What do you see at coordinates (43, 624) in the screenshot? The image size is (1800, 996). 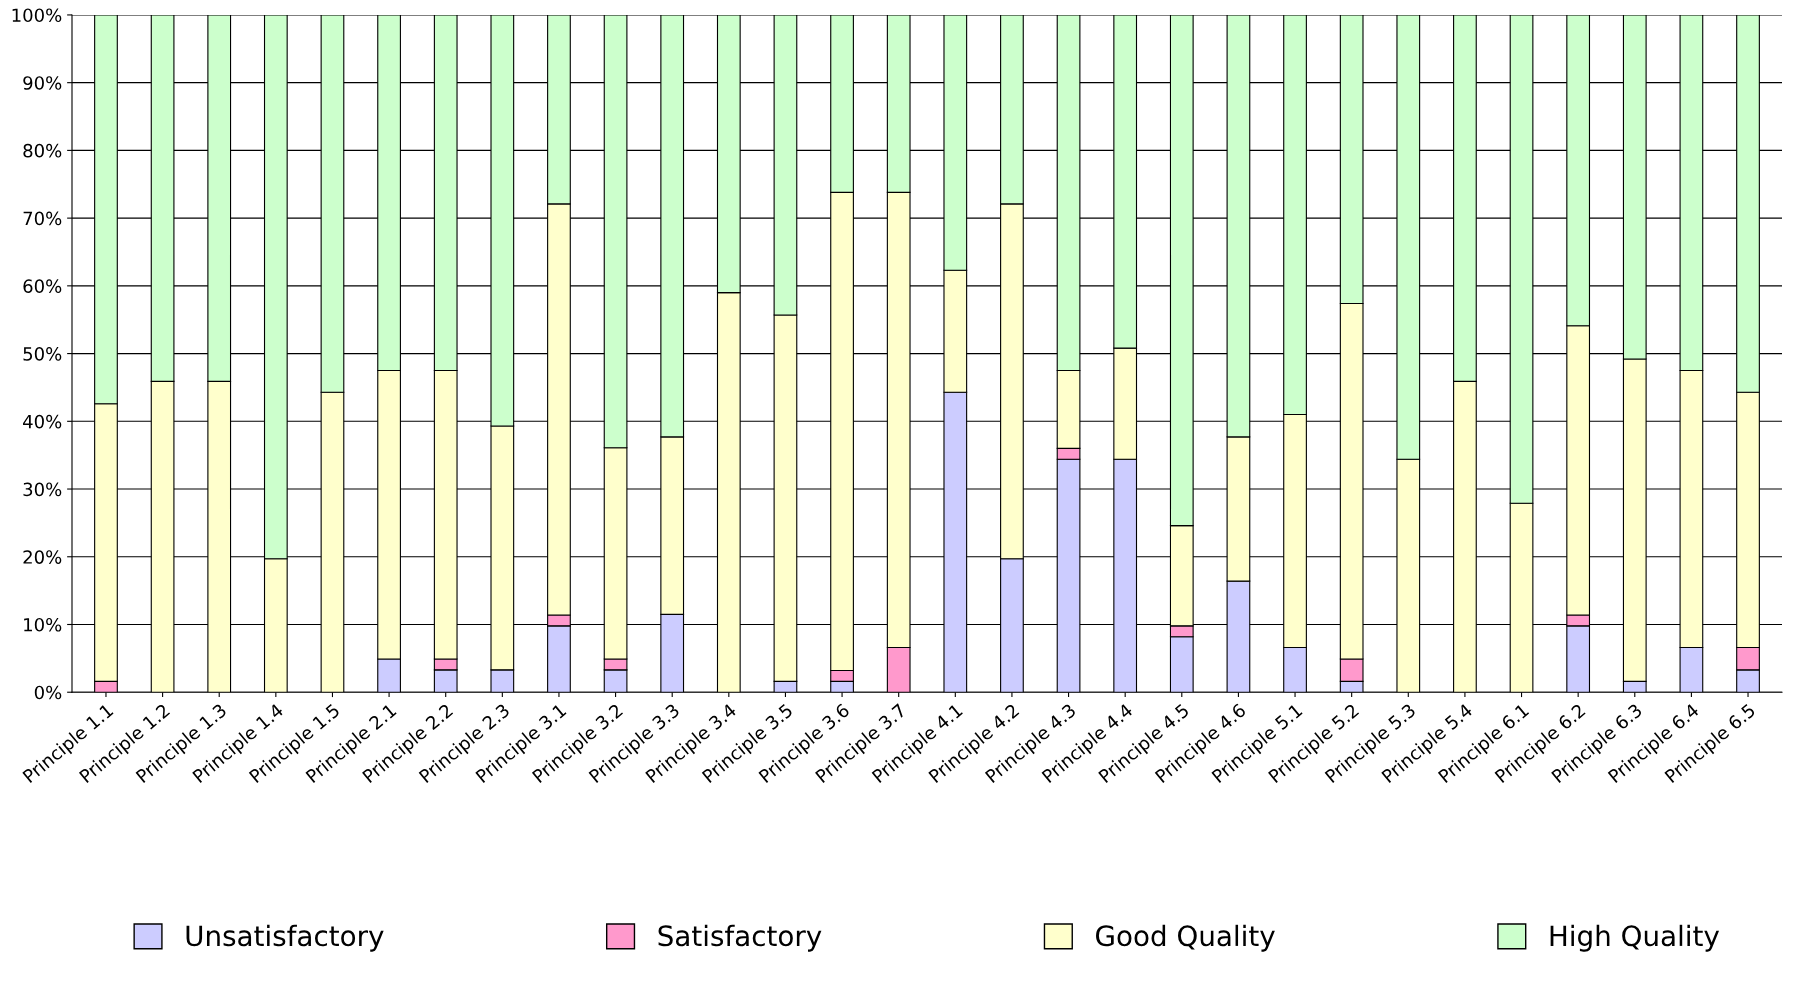 I see `y-tick-label: 10%` at bounding box center [43, 624].